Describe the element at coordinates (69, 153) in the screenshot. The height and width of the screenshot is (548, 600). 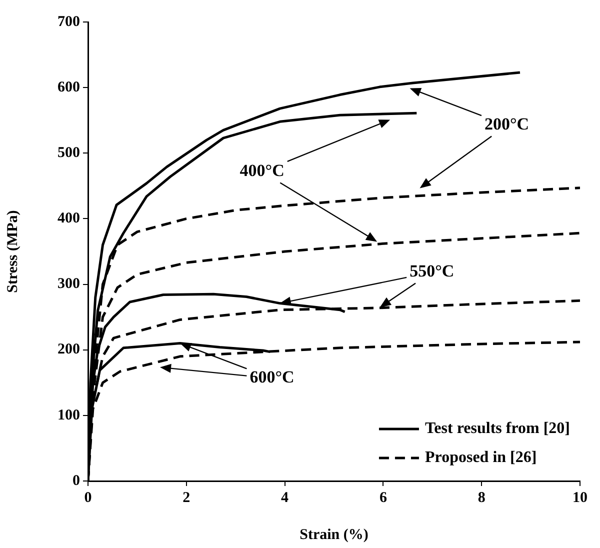
I see `y-tick-label: 500` at that location.